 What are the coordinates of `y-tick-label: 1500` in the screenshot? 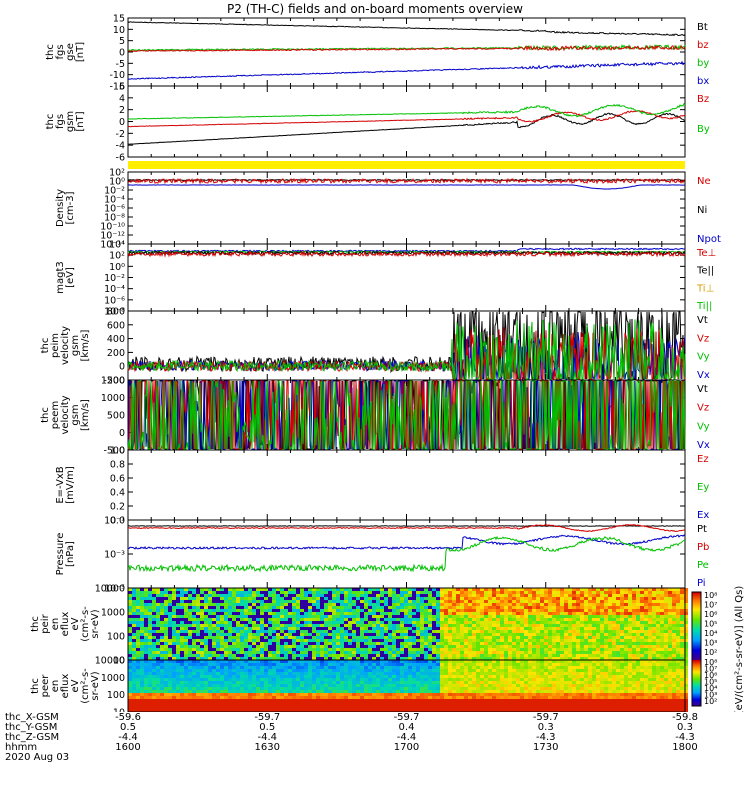 It's located at (113, 381).